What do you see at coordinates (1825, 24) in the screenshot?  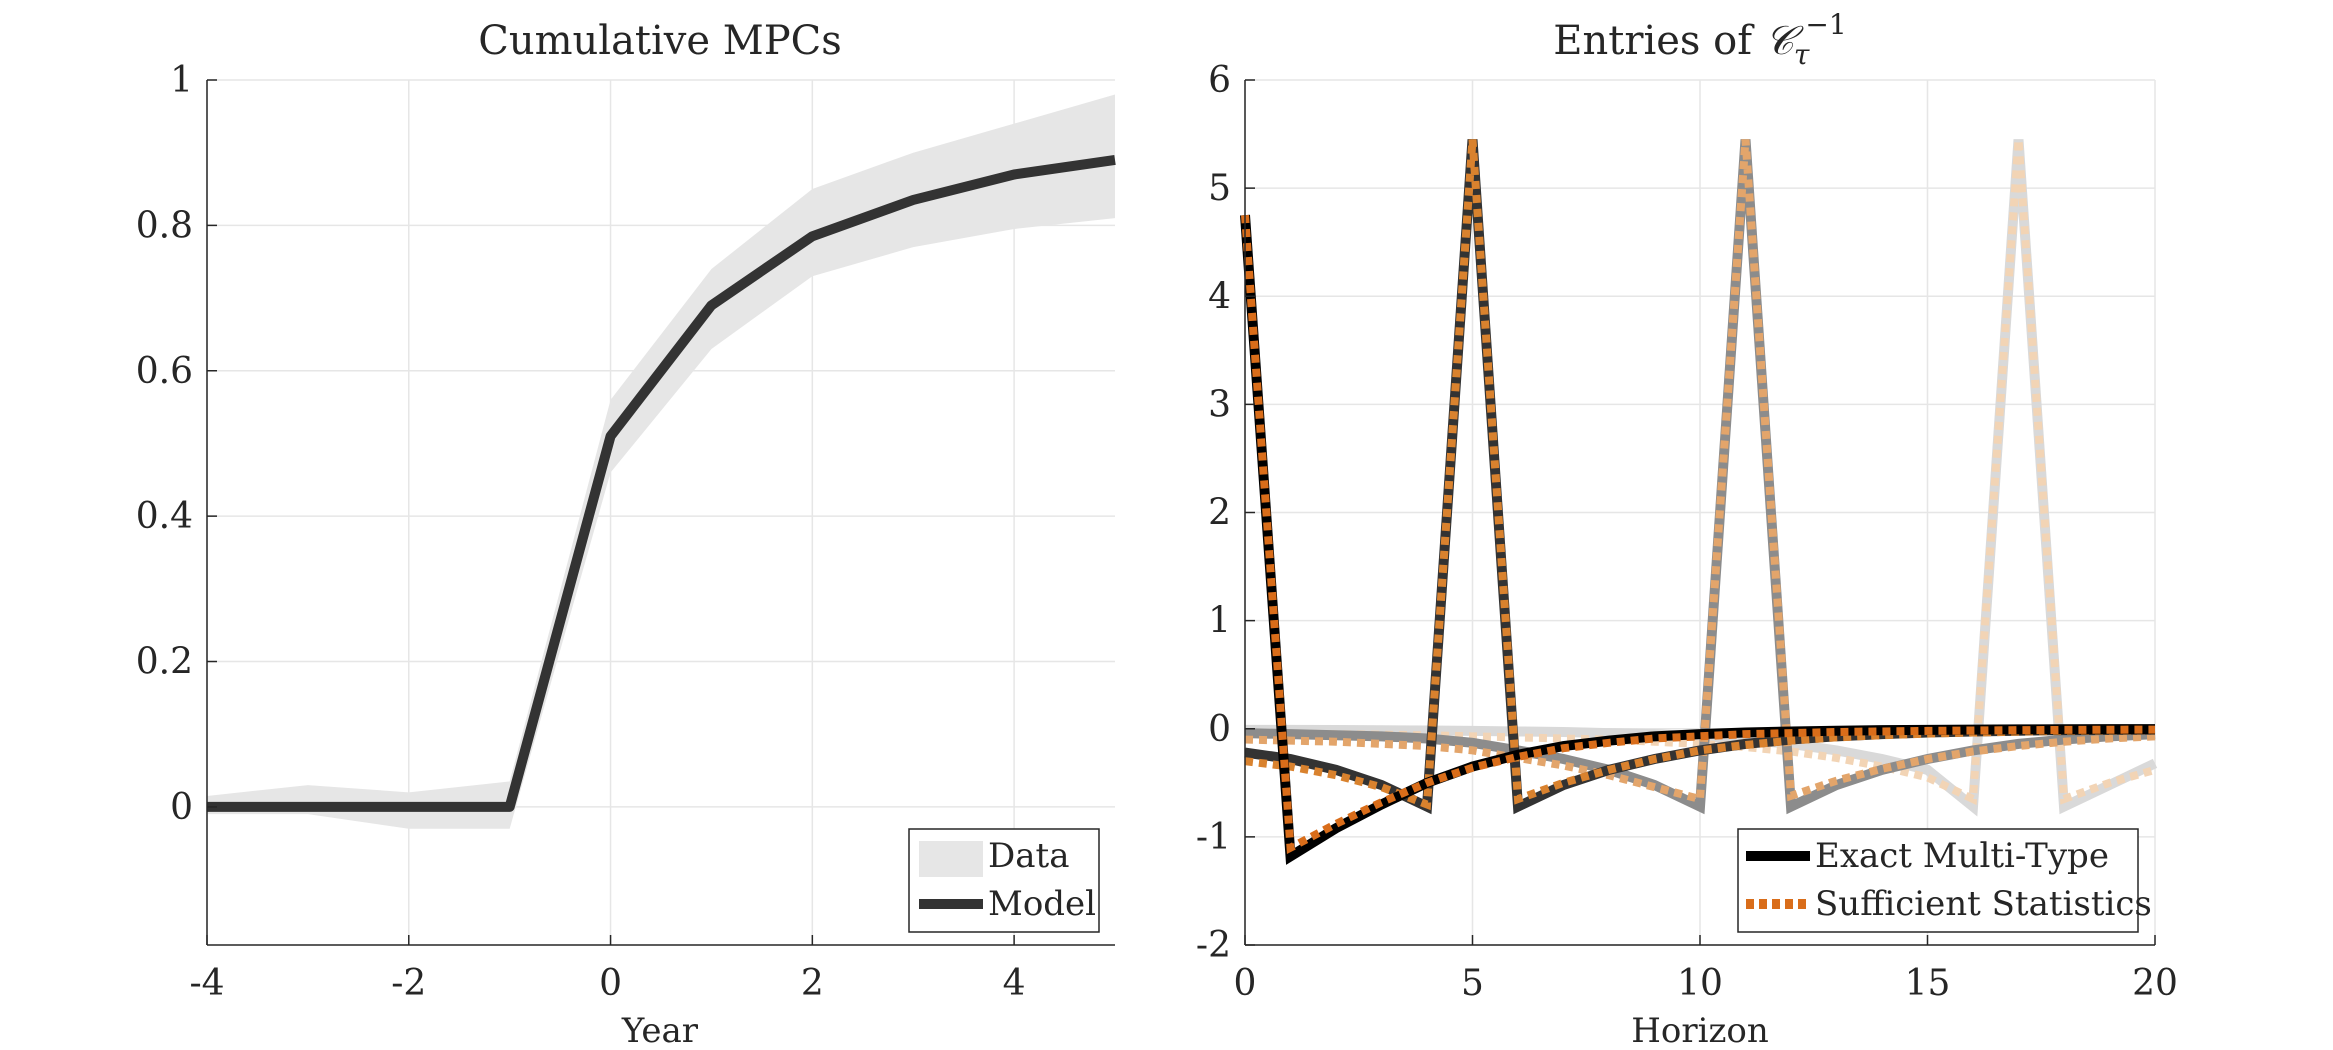 I see `title-superscript: −1` at bounding box center [1825, 24].